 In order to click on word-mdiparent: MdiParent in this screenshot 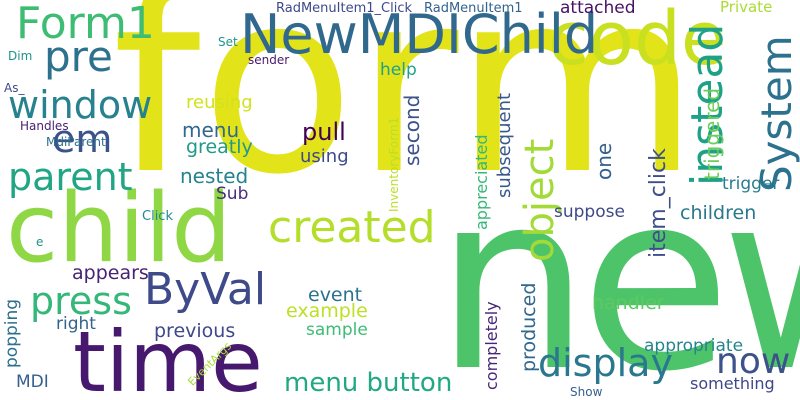, I will do `click(76, 142)`.